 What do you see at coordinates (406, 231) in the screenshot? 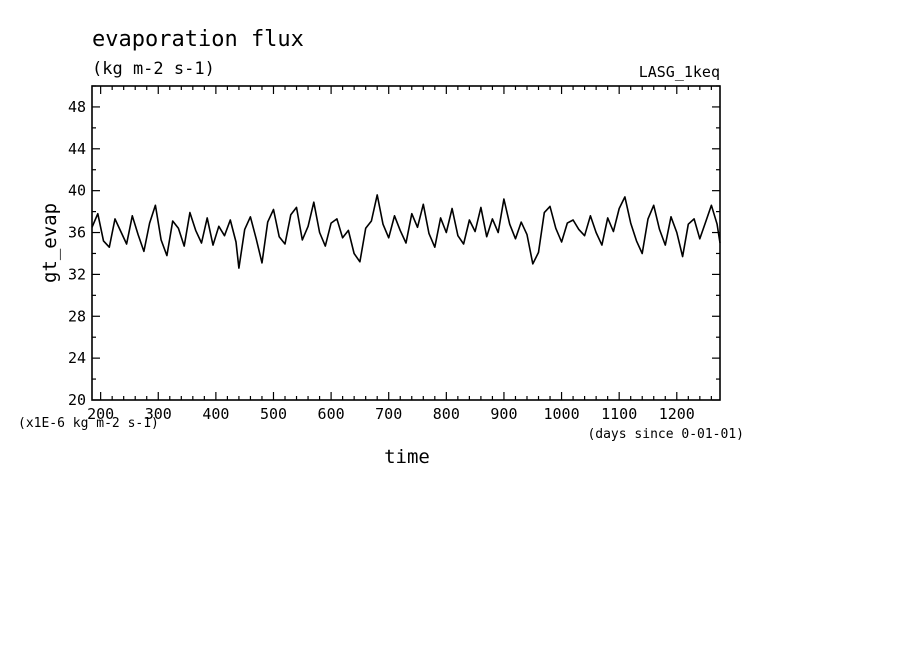
I see `series-line` at bounding box center [406, 231].